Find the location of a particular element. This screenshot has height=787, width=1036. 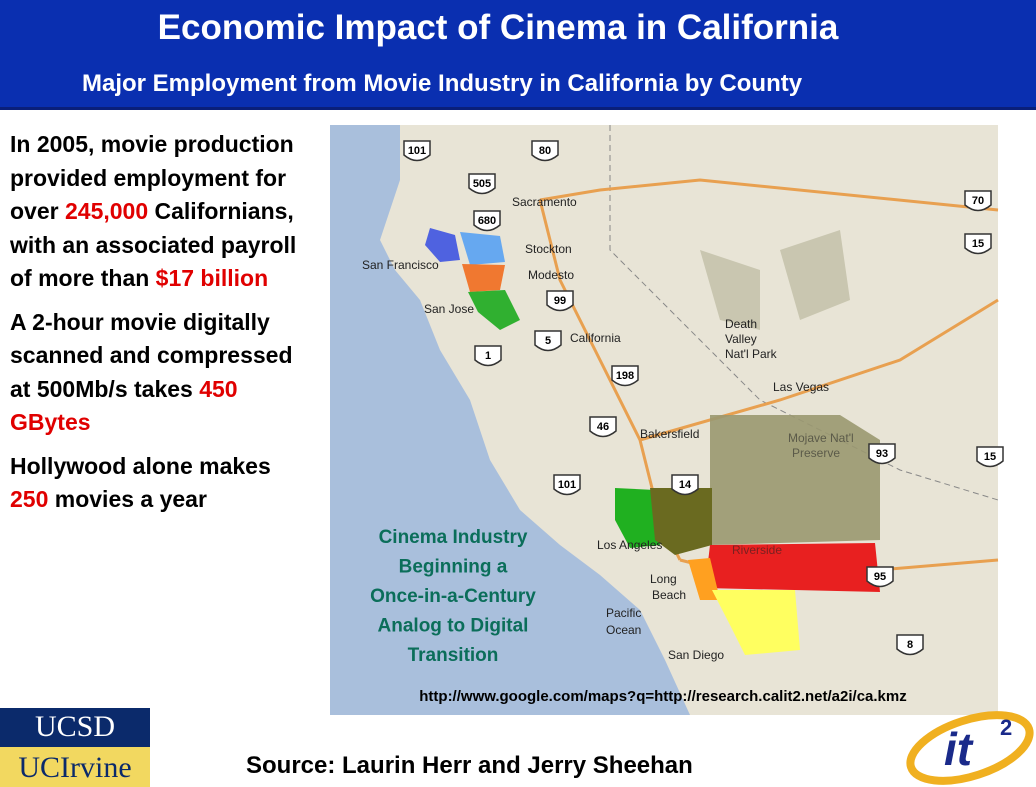

map-label: Long is located at coordinates (663, 579).